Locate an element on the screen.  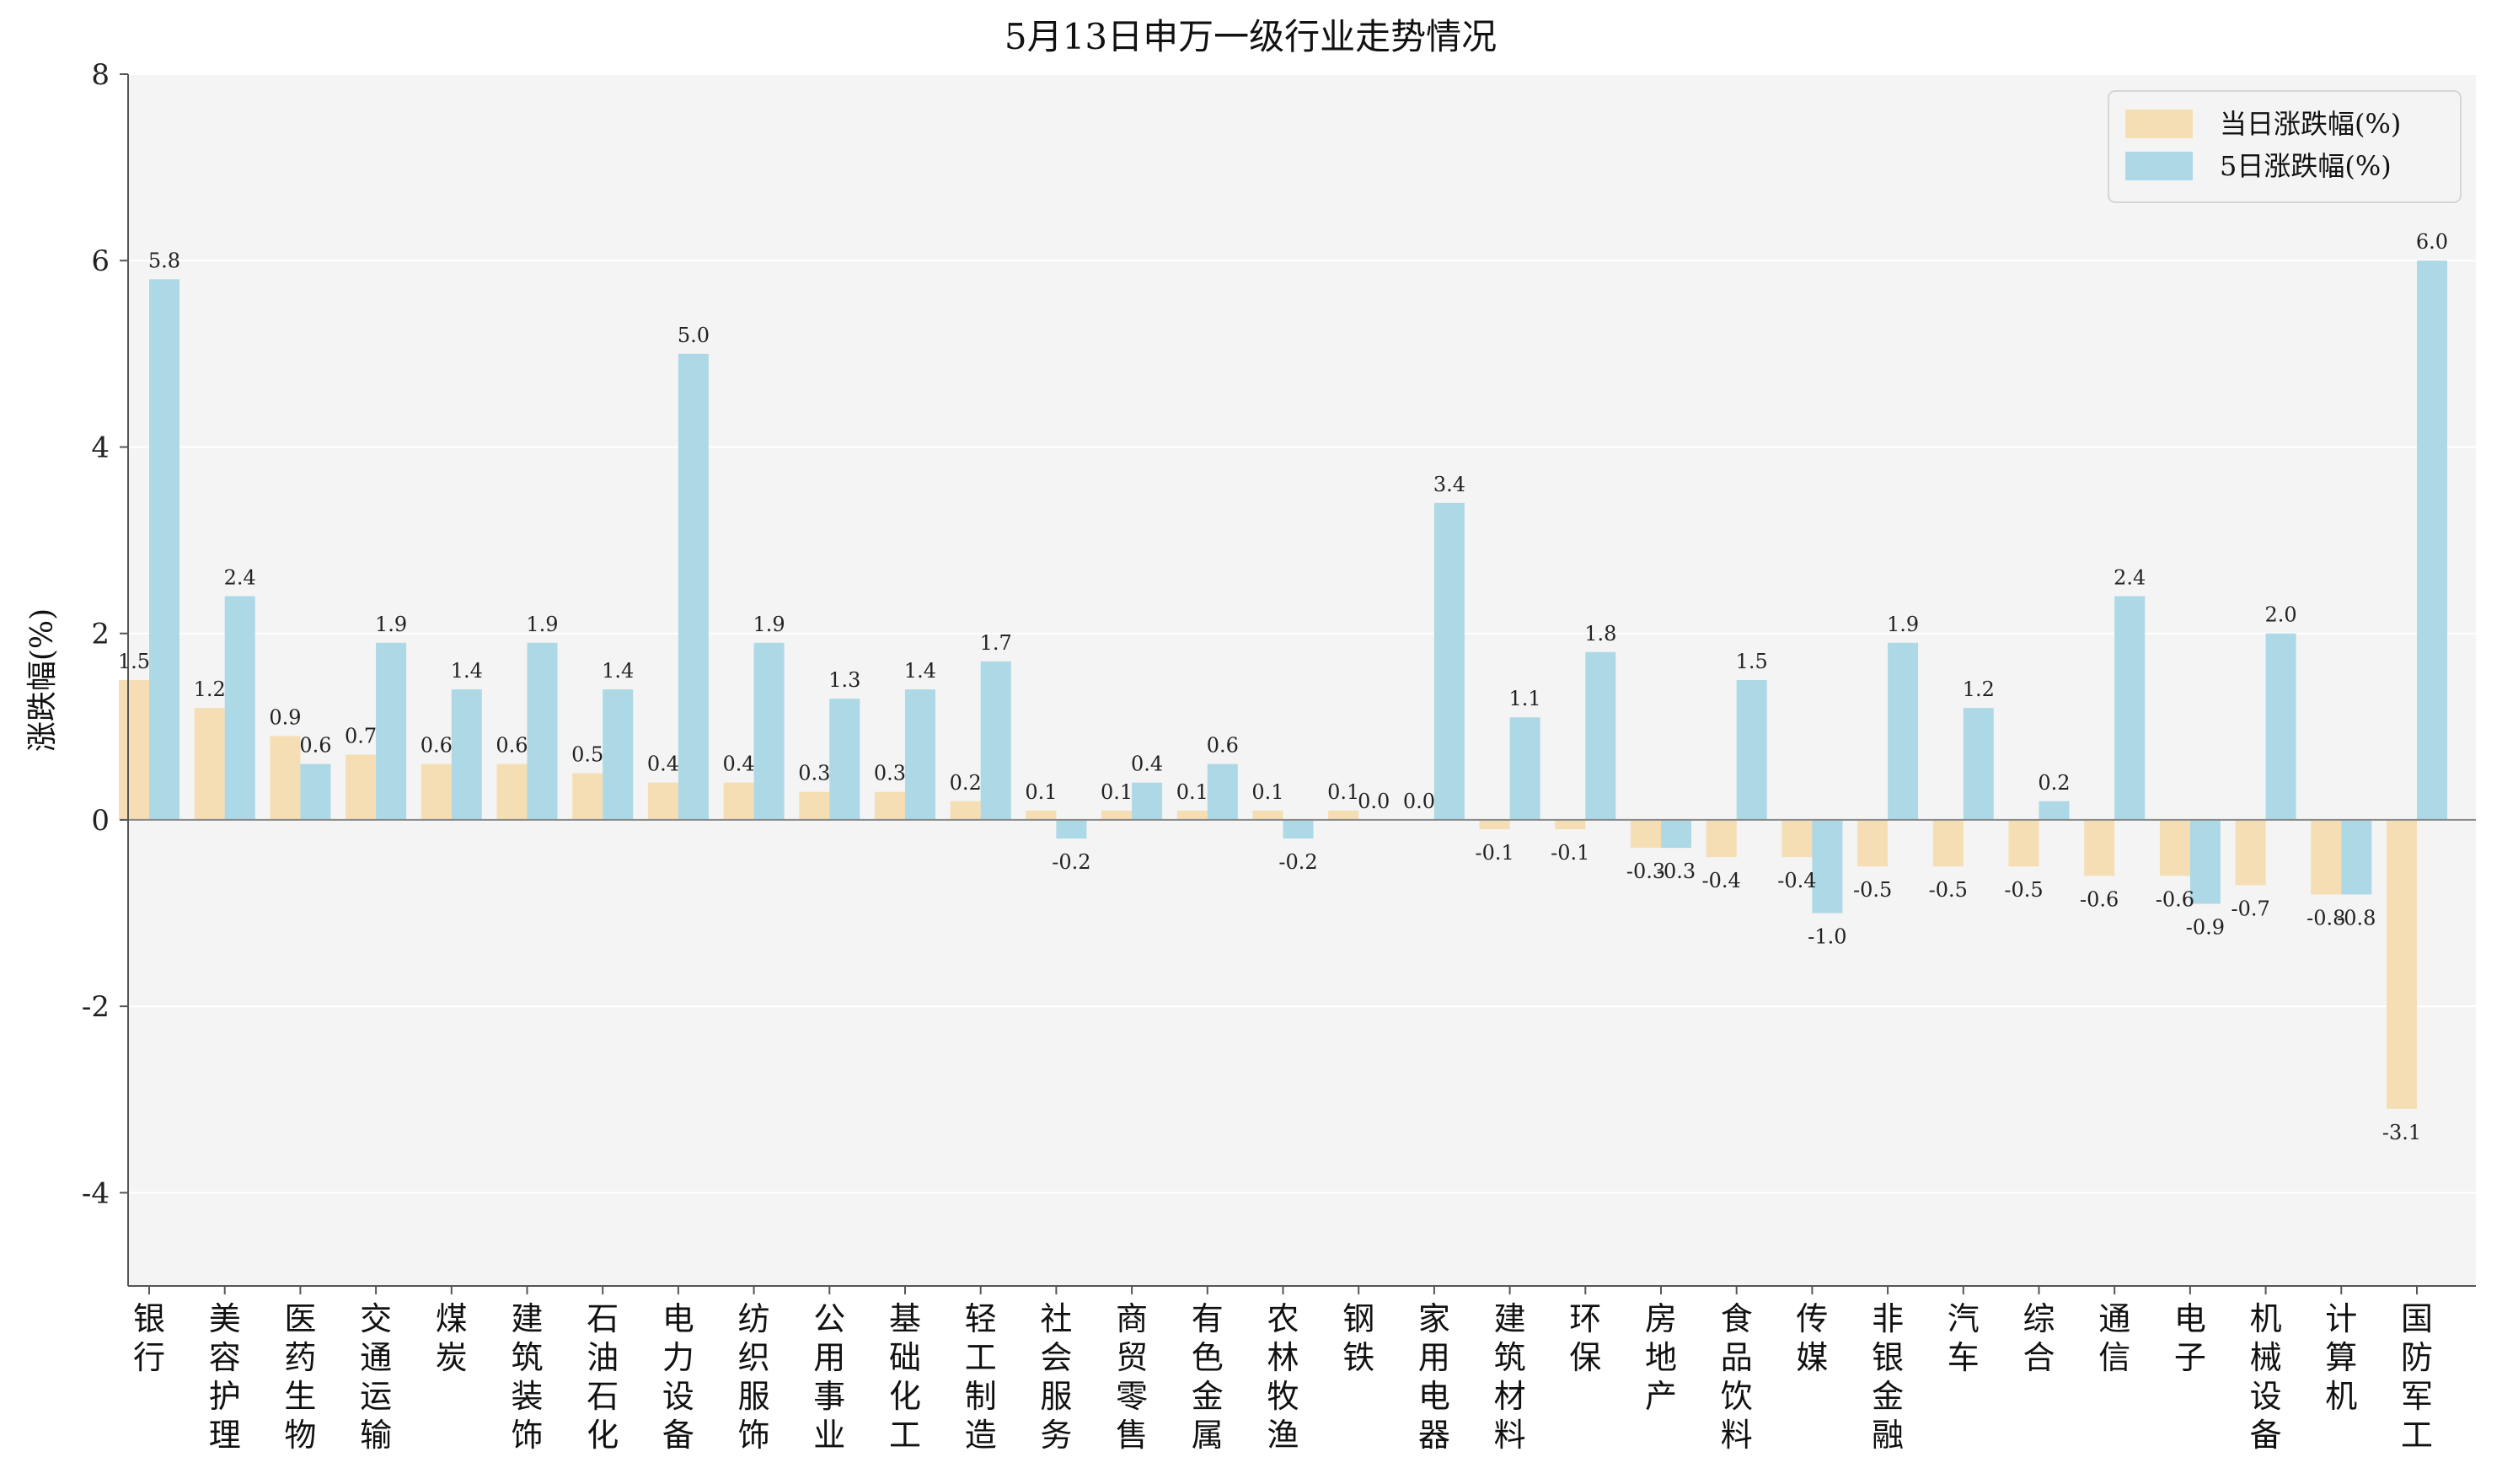
data-label: 6.0 is located at coordinates (2432, 242).